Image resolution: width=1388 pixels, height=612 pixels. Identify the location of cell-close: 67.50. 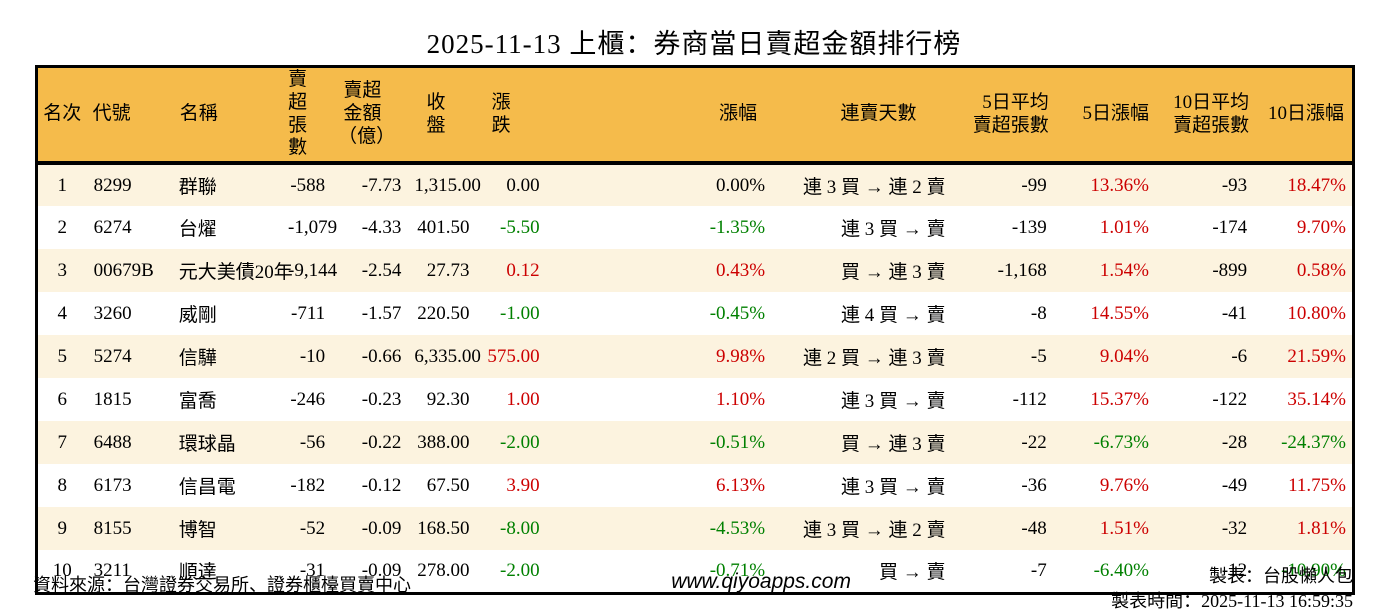
(448, 485).